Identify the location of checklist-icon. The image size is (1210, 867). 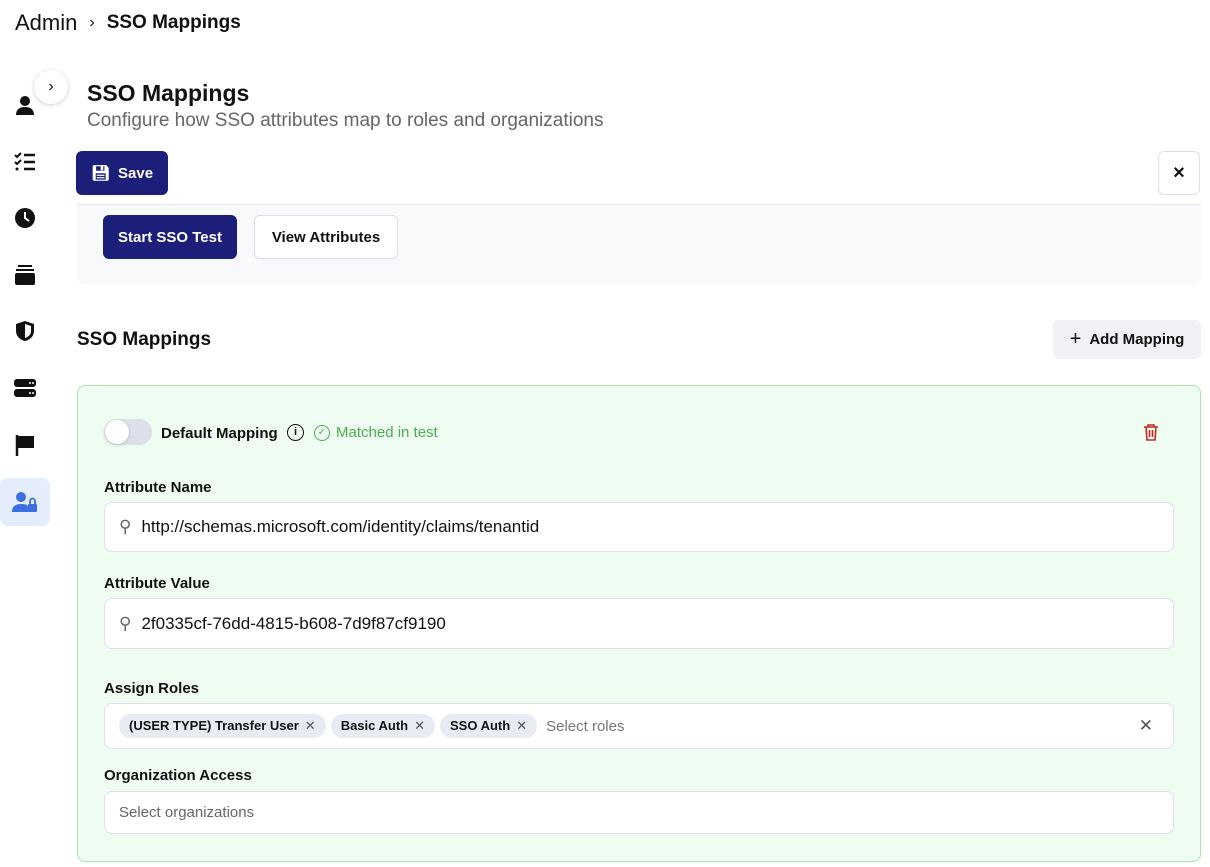
(25, 161).